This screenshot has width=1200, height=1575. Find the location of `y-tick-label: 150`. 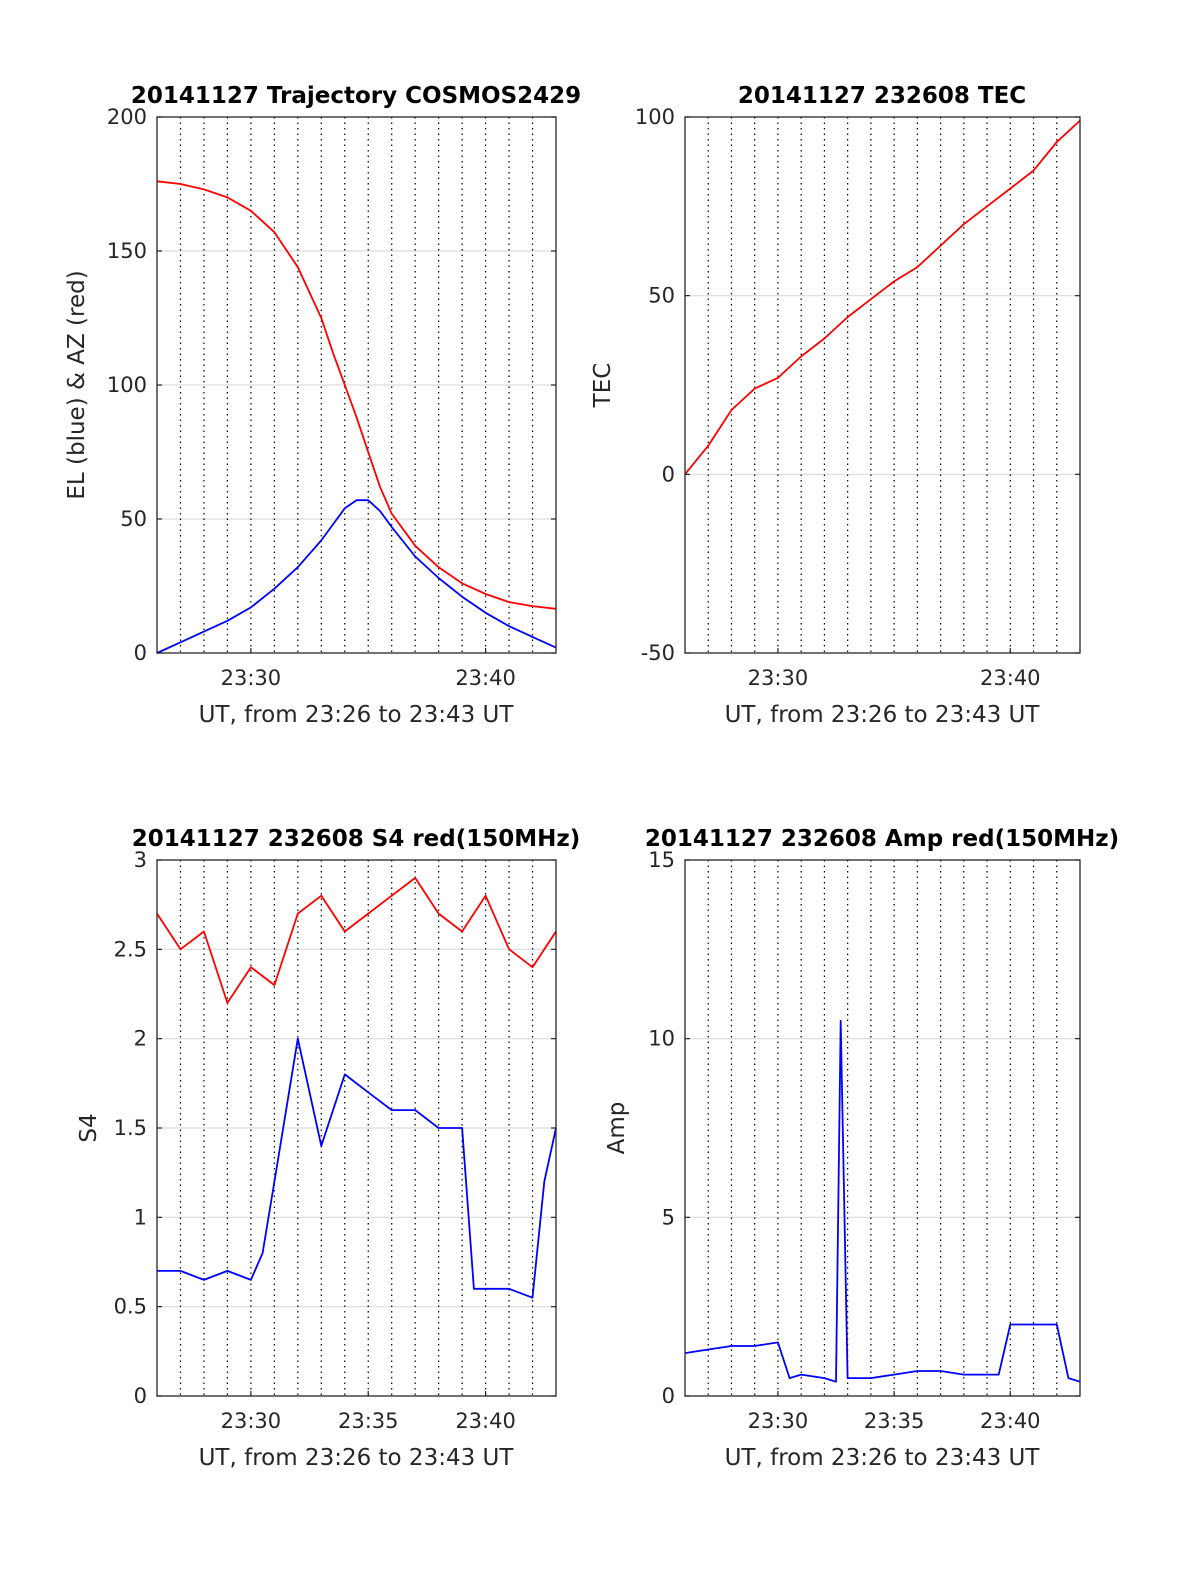

y-tick-label: 150 is located at coordinates (127, 251).